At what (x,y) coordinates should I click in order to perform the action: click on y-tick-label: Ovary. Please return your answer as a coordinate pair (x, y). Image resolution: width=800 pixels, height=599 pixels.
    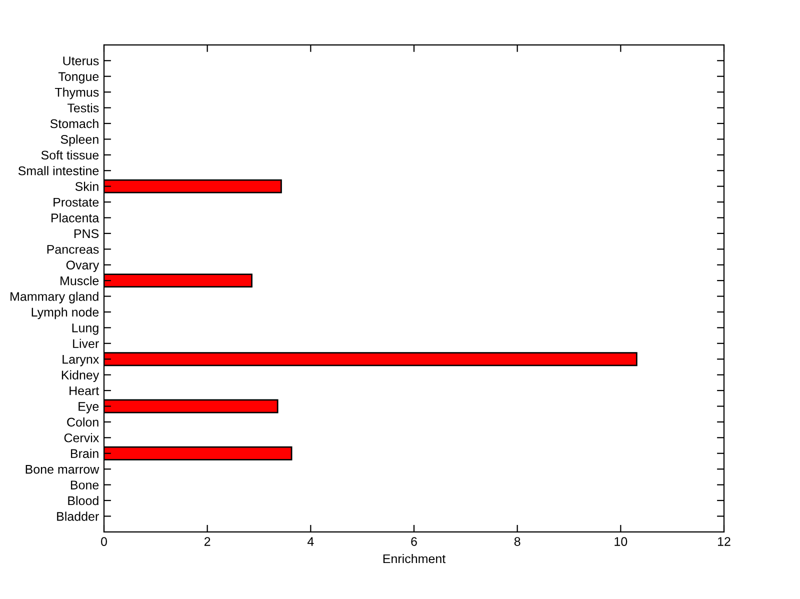
    Looking at the image, I should click on (83, 266).